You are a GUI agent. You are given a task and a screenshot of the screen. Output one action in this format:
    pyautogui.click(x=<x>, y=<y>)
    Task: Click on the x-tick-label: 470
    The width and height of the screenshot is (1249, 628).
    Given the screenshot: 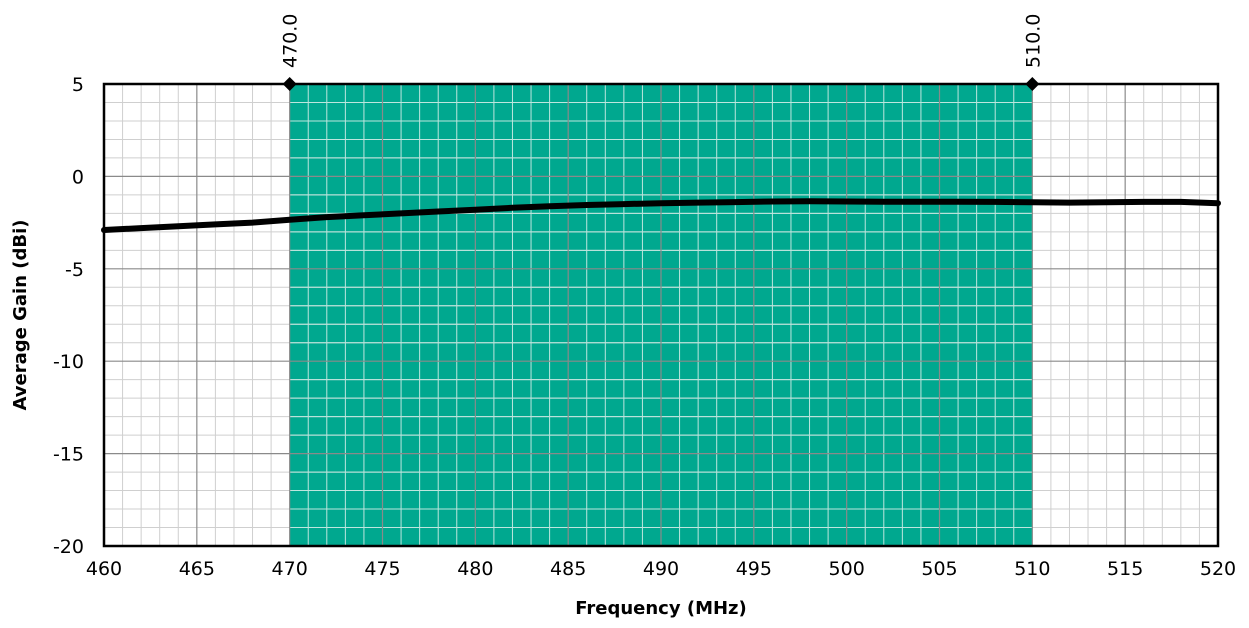 What is the action you would take?
    pyautogui.click(x=290, y=569)
    